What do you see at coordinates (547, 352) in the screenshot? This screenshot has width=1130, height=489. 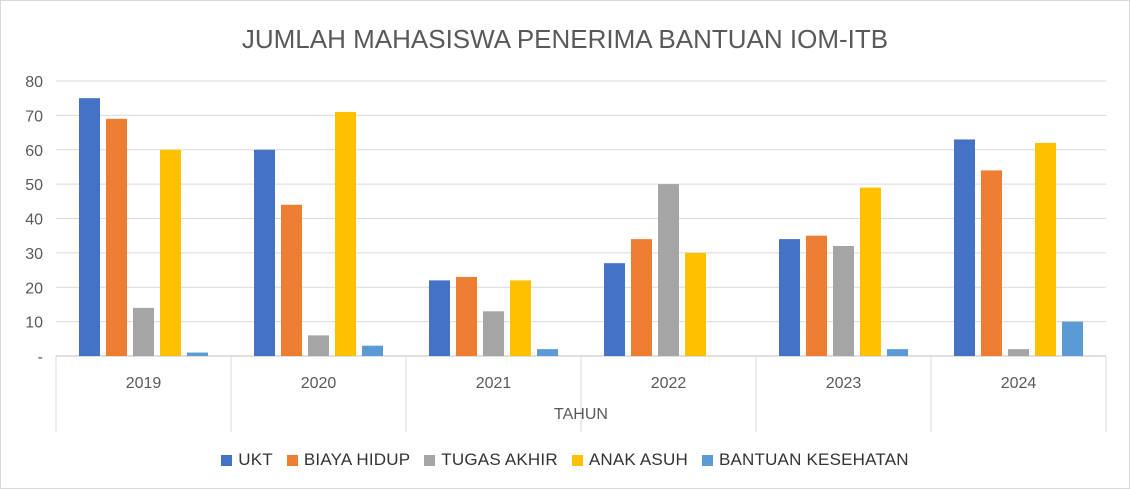 I see `bar-bantuan-kesehatan-2021` at bounding box center [547, 352].